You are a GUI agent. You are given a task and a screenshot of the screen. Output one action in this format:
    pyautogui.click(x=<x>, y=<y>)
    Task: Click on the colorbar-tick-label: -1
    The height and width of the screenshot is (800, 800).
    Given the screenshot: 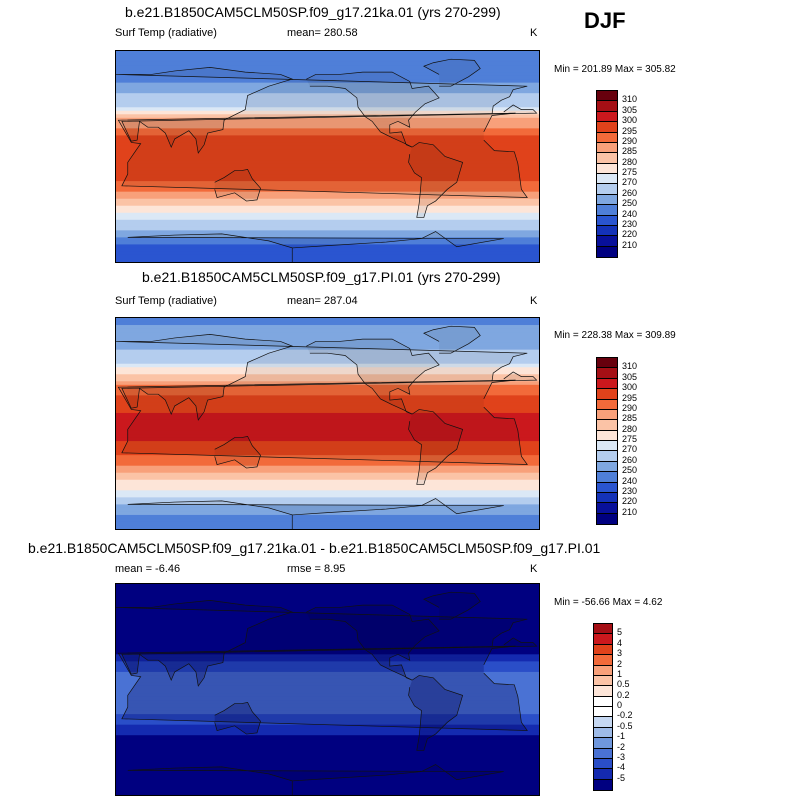 What is the action you would take?
    pyautogui.click(x=621, y=736)
    